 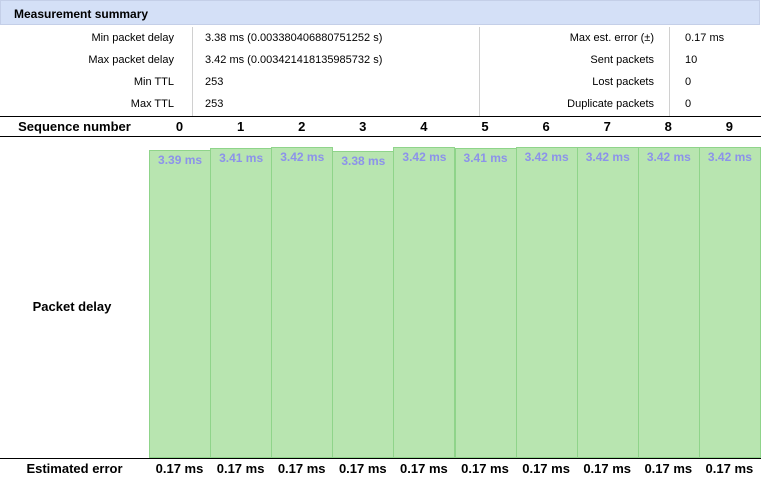 What do you see at coordinates (691, 60) in the screenshot?
I see `sent-packets-value: 10` at bounding box center [691, 60].